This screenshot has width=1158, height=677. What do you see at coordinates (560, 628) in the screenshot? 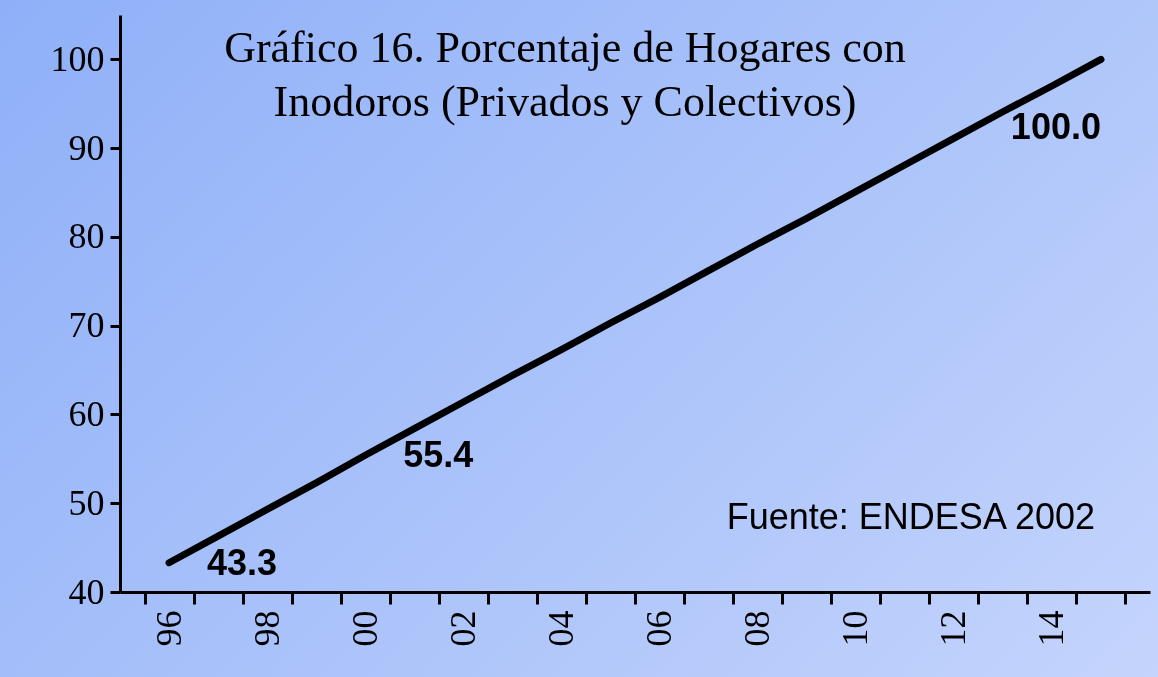
I see `x-tick-label: 04` at bounding box center [560, 628].